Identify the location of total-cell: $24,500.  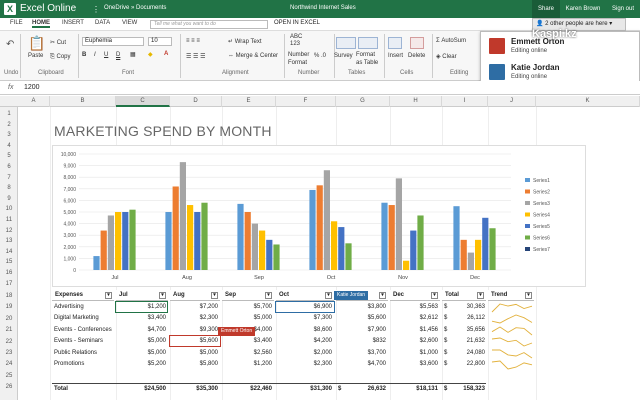
(155, 388).